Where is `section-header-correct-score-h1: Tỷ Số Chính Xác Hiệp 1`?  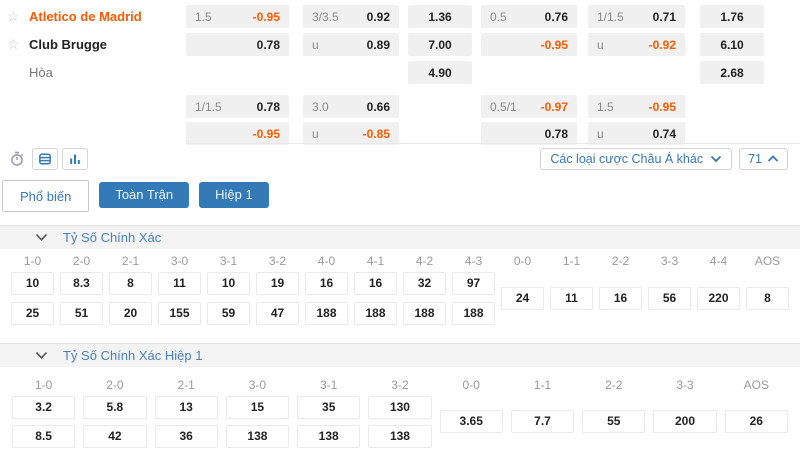
section-header-correct-score-h1: Tỷ Số Chính Xác Hiệp 1 is located at coordinates (400, 355).